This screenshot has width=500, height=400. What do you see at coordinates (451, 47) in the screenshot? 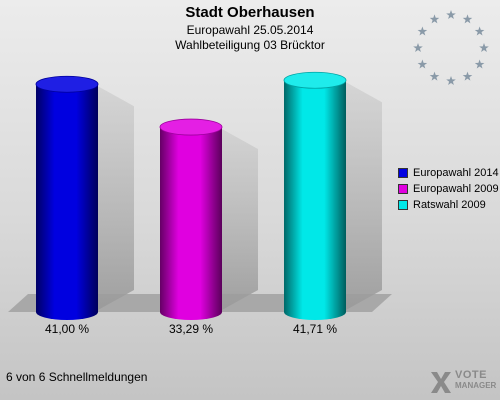
I see `eu-stars-icon` at bounding box center [451, 47].